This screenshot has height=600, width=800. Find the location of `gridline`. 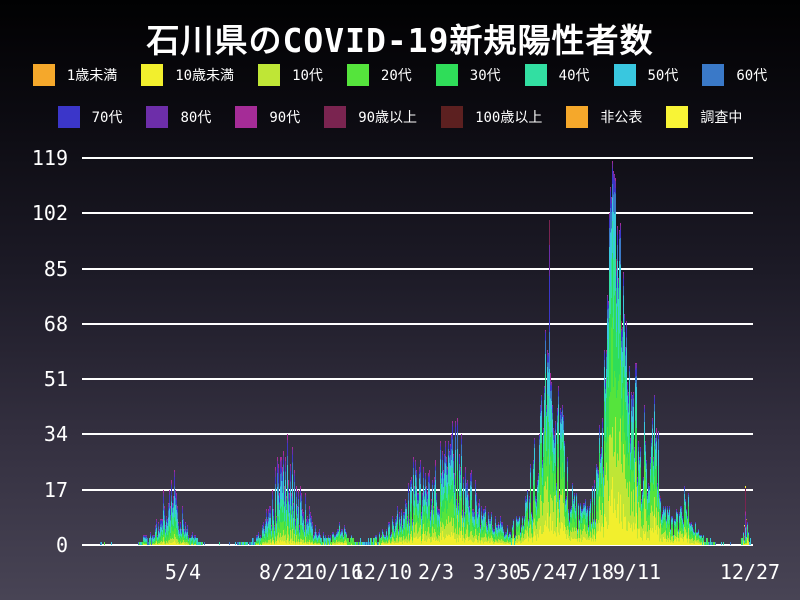

gridline is located at coordinates (417, 379).